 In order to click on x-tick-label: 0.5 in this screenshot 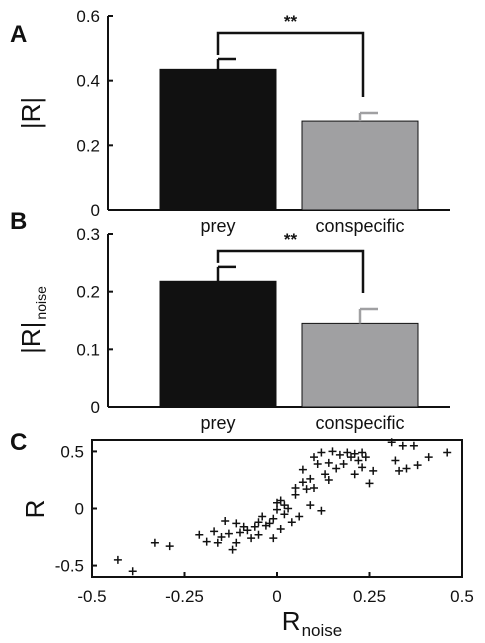, I will do `click(462, 596)`.